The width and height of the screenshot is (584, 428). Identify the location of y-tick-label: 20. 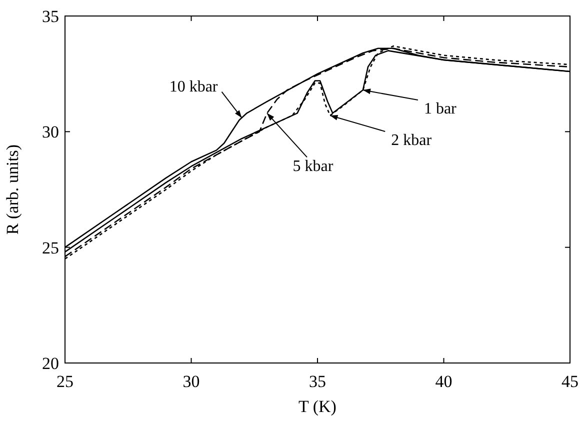
(50, 363).